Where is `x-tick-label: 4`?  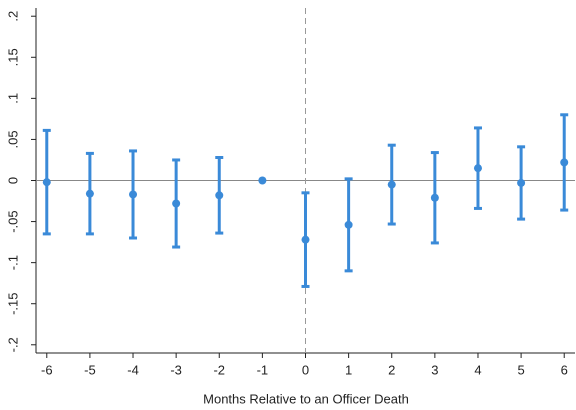
x-tick-label: 4 is located at coordinates (477, 369).